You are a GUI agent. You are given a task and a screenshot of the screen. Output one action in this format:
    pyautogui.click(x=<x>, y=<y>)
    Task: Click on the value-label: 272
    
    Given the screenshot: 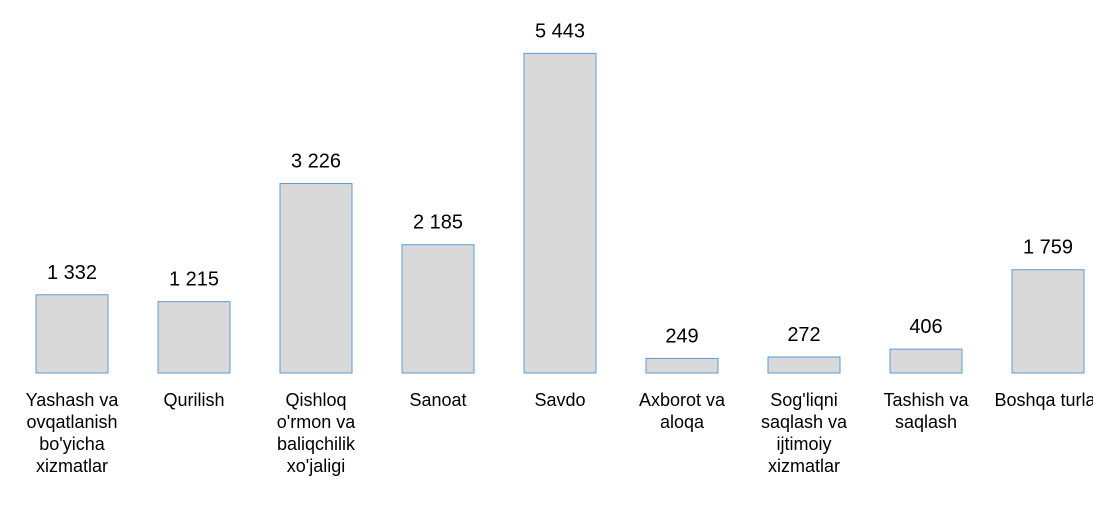 What is the action you would take?
    pyautogui.click(x=803, y=335)
    